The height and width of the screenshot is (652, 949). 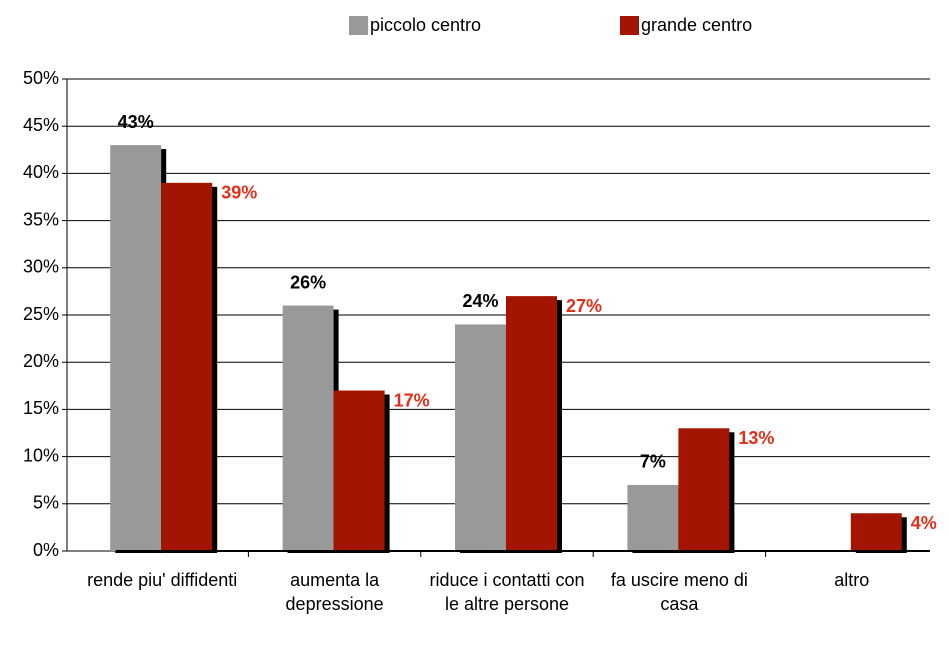 I want to click on y-tick-label: 5%, so click(x=46, y=503).